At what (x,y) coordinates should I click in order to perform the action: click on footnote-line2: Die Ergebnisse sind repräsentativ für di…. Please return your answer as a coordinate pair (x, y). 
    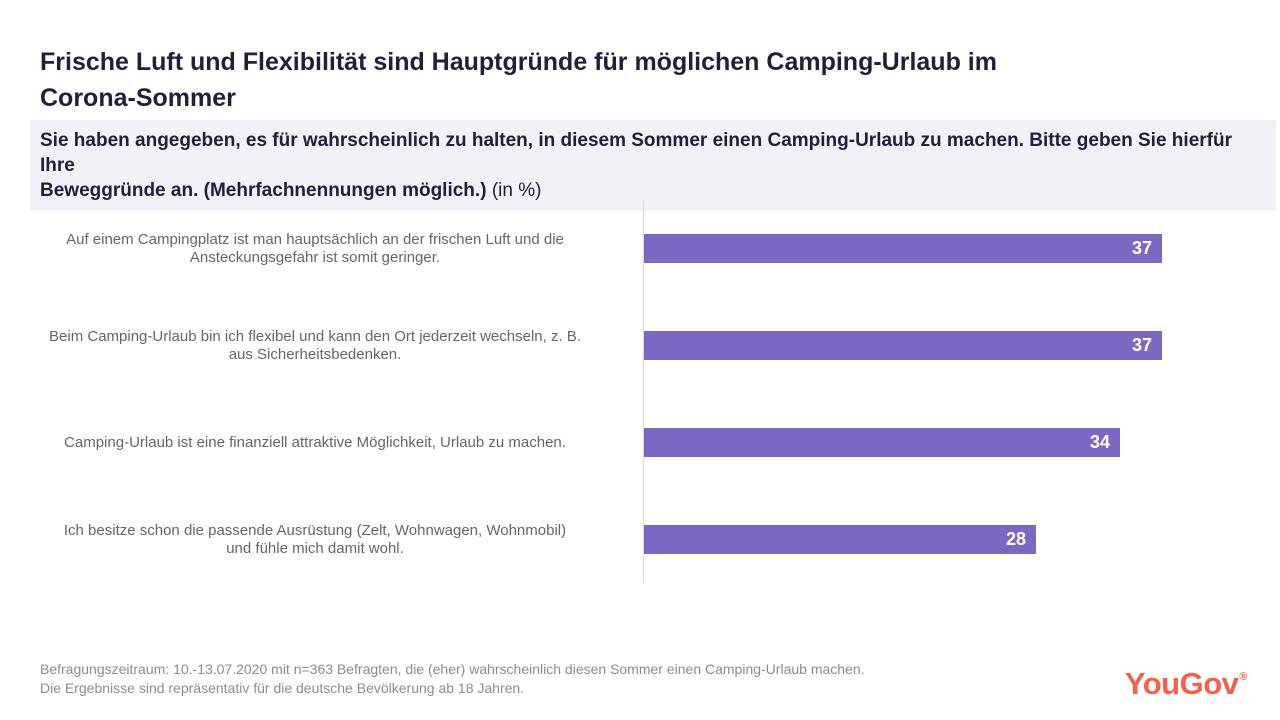
    Looking at the image, I should click on (282, 688).